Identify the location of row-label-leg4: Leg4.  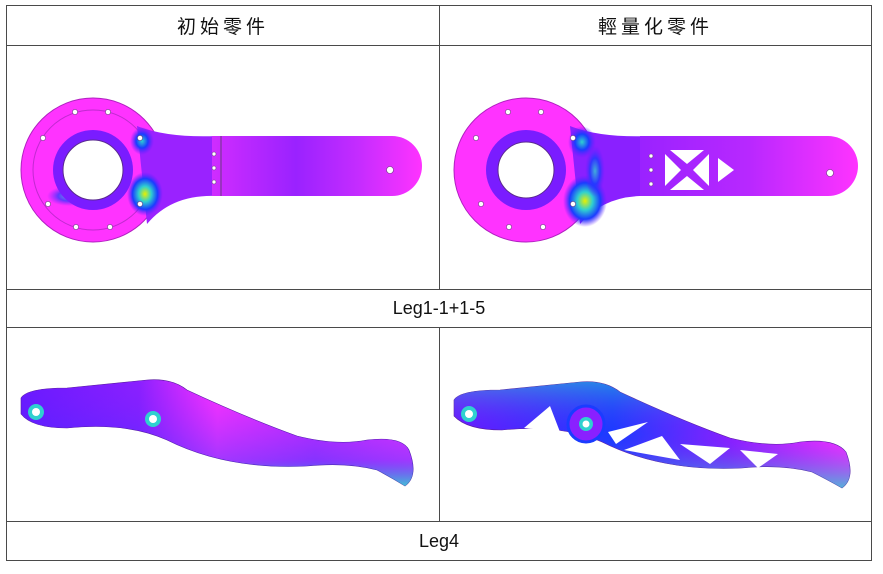
(439, 541).